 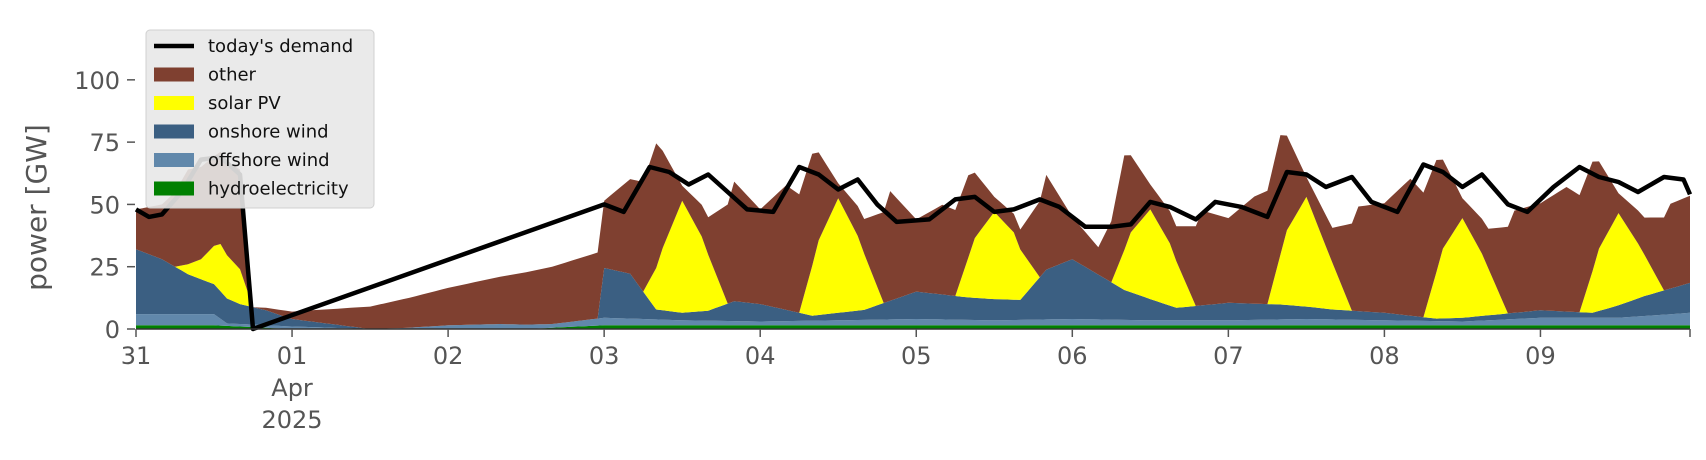 What do you see at coordinates (604, 356) in the screenshot?
I see `x-tick-label: 03` at bounding box center [604, 356].